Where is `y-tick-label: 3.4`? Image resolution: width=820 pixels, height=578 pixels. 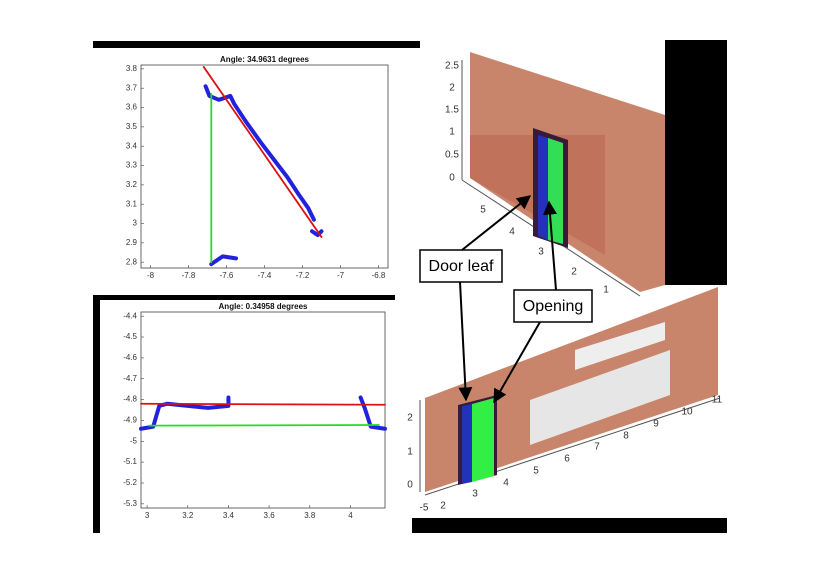 y-tick-label: 3.4 is located at coordinates (132, 145).